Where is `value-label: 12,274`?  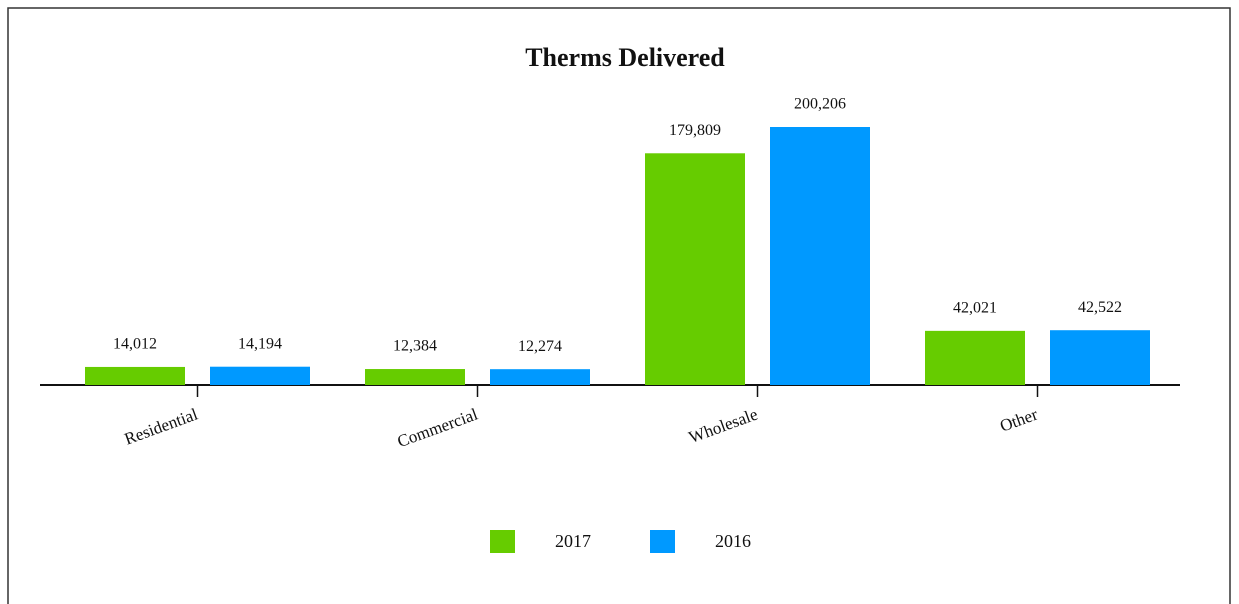
value-label: 12,274 is located at coordinates (540, 346).